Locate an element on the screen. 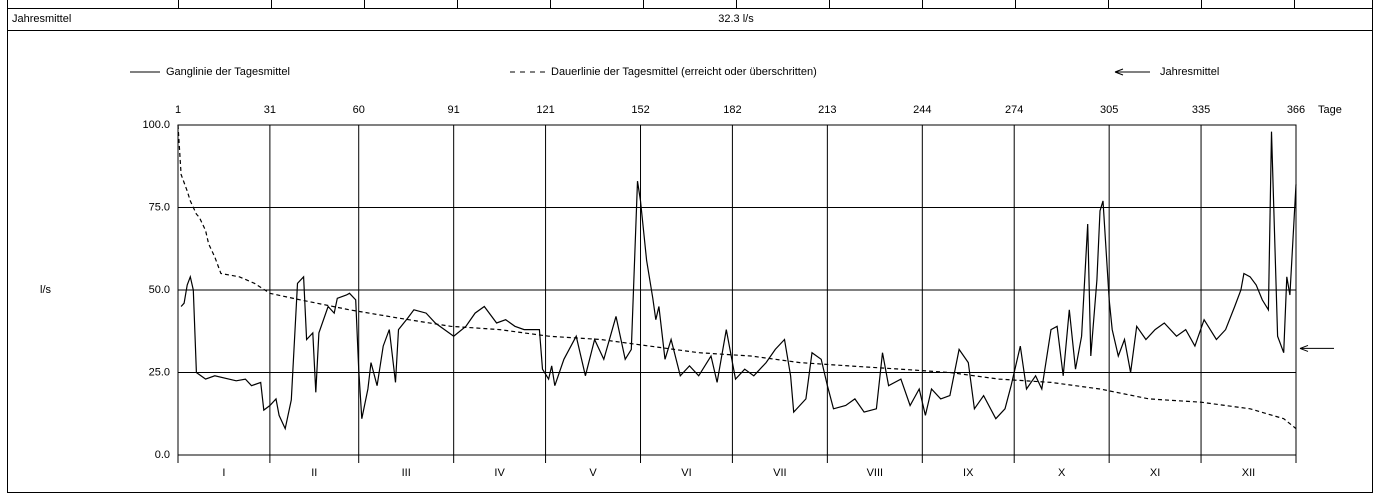  x-tick-label: 152 is located at coordinates (640, 110).